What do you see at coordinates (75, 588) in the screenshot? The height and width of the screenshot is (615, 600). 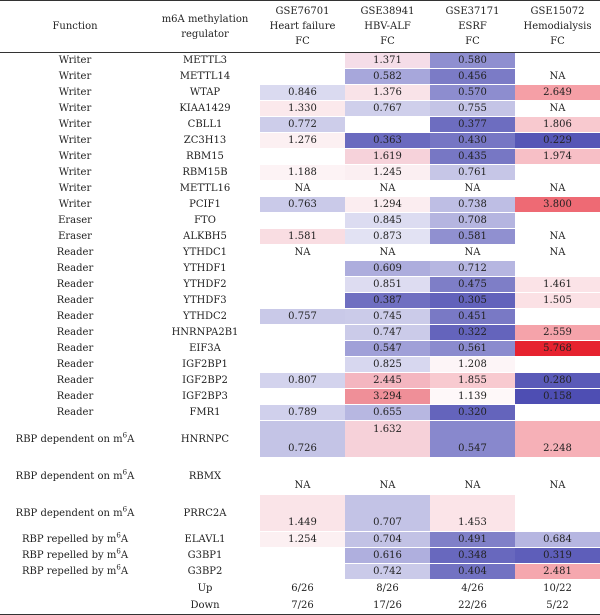 I see `summary-blank` at bounding box center [75, 588].